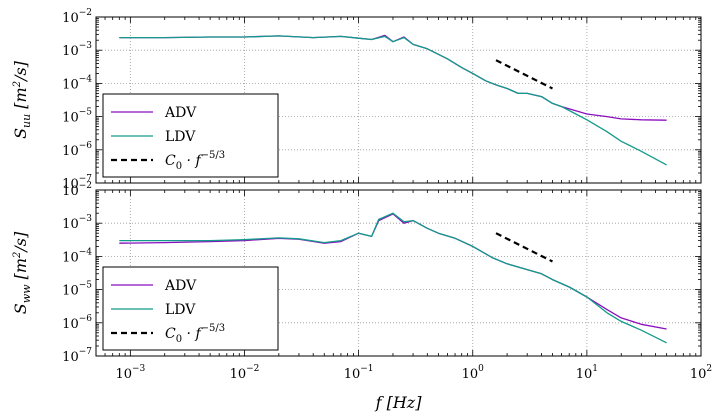 The width and height of the screenshot is (715, 417). What do you see at coordinates (359, 373) in the screenshot?
I see `x-tick-label: 10⁻¹` at bounding box center [359, 373].